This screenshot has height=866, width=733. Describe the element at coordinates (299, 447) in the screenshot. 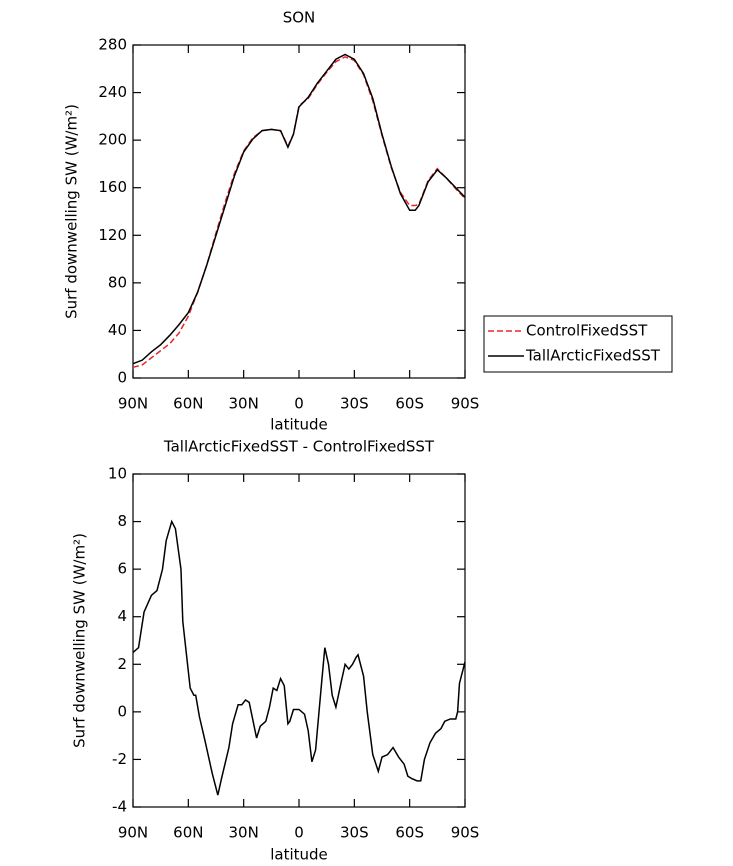

I see `chart-title: TallArcticFixedSST - ControlFixedSST` at that location.